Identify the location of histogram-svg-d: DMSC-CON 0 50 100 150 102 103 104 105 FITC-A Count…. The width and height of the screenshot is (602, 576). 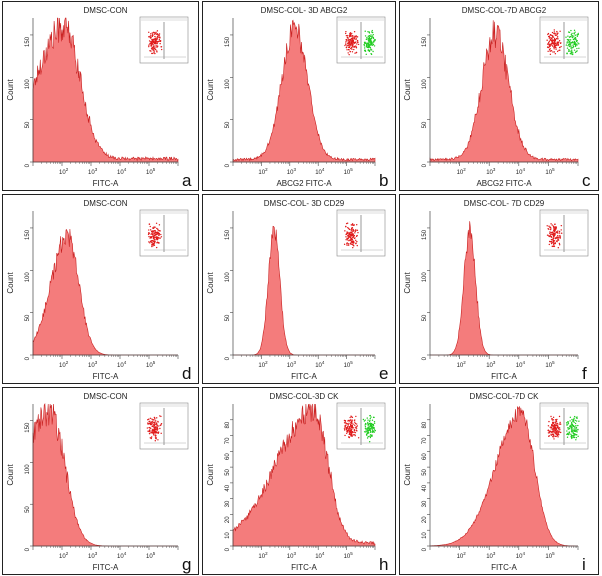
(98, 291).